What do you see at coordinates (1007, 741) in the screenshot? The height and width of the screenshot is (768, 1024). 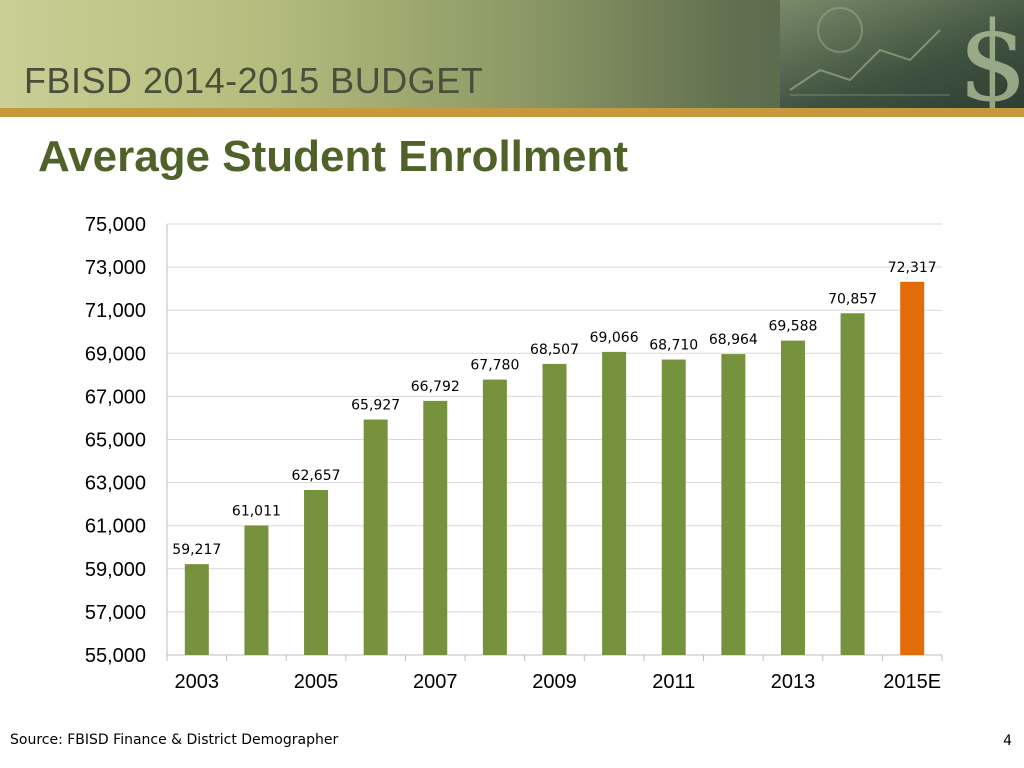 I see `page-number: 4` at bounding box center [1007, 741].